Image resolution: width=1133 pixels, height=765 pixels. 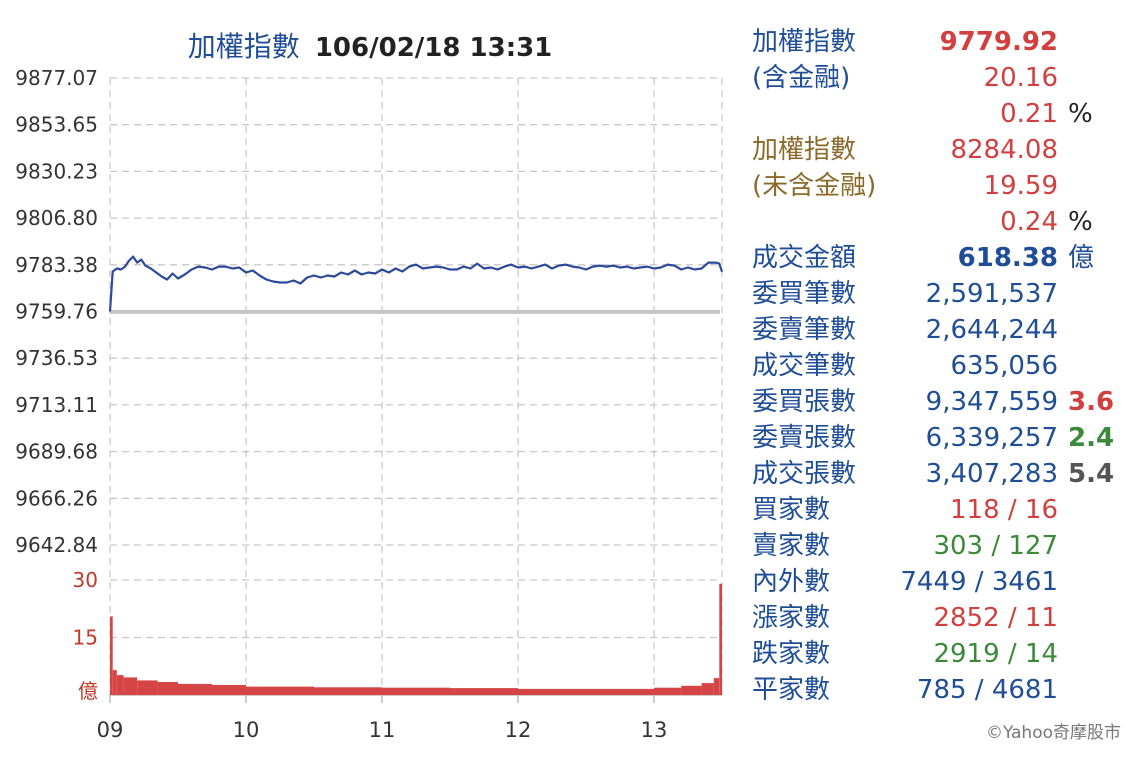 I want to click on stats-value: 118 / 16, so click(x=1004, y=510).